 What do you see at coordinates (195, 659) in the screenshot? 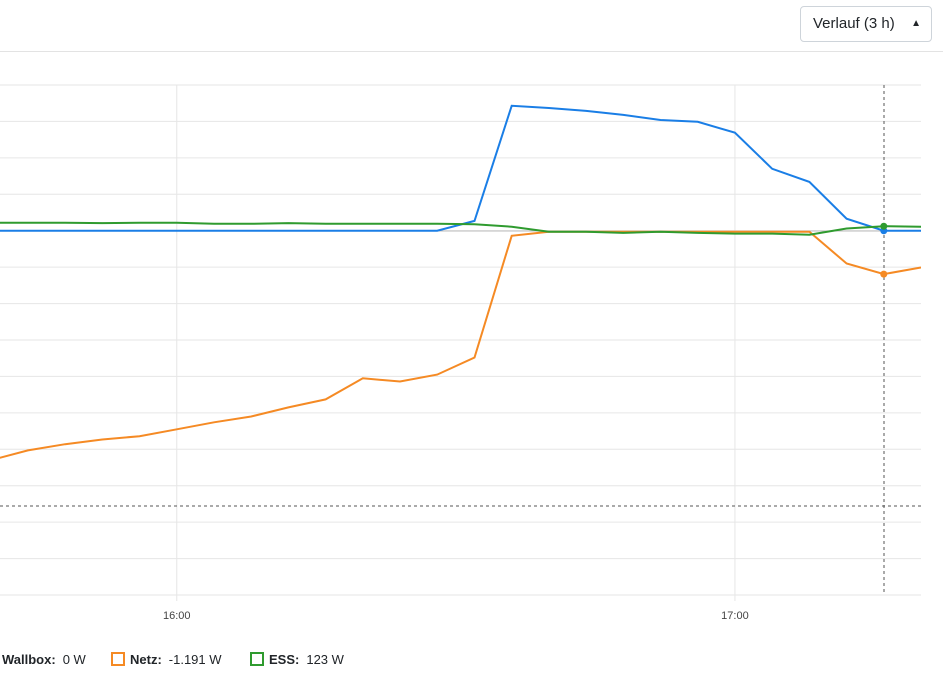
I see `legend-value: -1.191 W` at bounding box center [195, 659].